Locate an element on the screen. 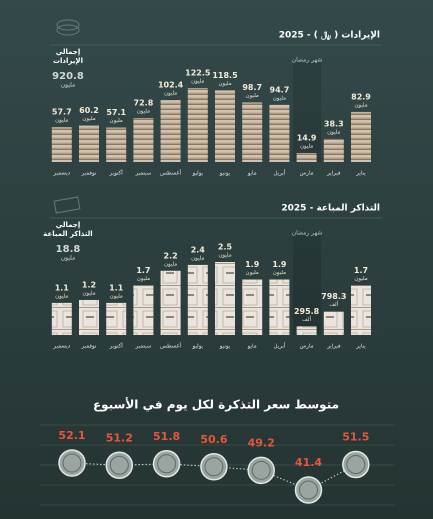 The image size is (433, 519). value-label: 82.9 is located at coordinates (361, 96).